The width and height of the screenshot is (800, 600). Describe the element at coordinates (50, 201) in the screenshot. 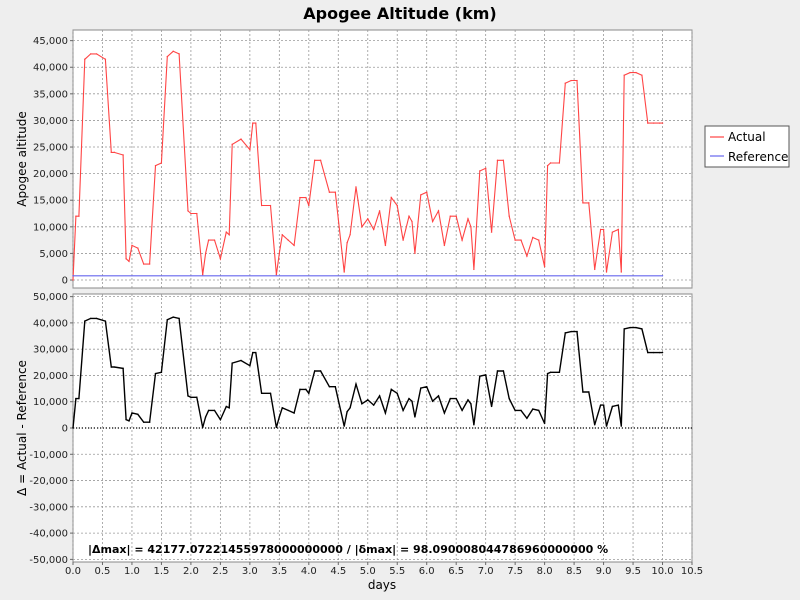

I see `y-tick-label: 15,000` at that location.